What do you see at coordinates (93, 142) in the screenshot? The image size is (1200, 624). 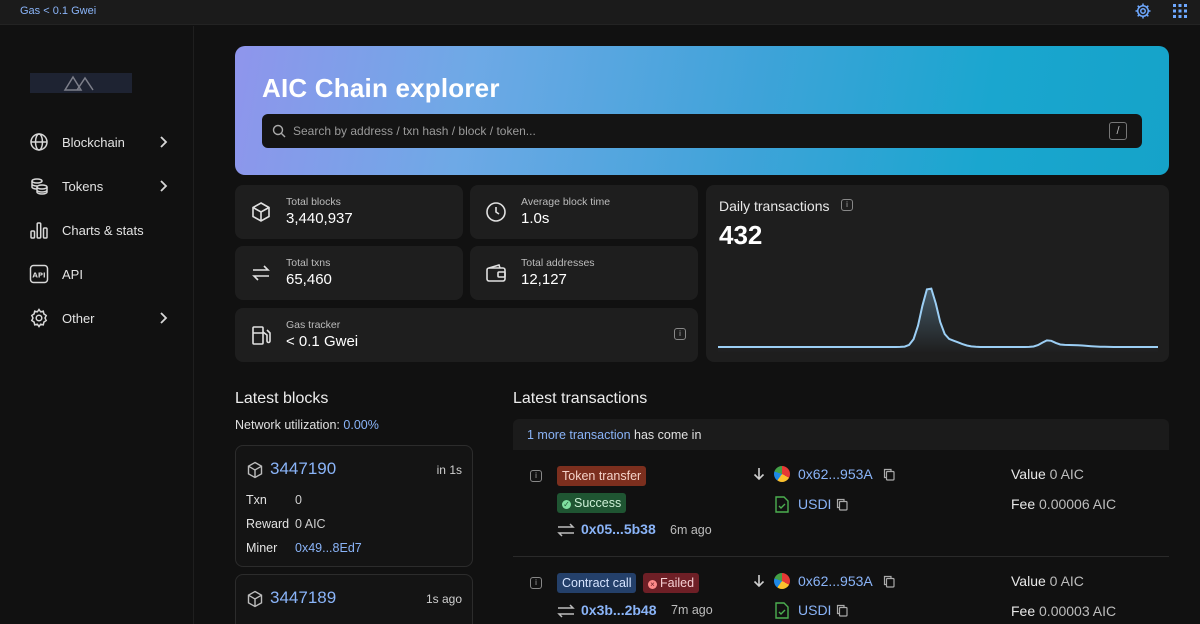 I see `sidebar-item-label: Blockchain` at bounding box center [93, 142].